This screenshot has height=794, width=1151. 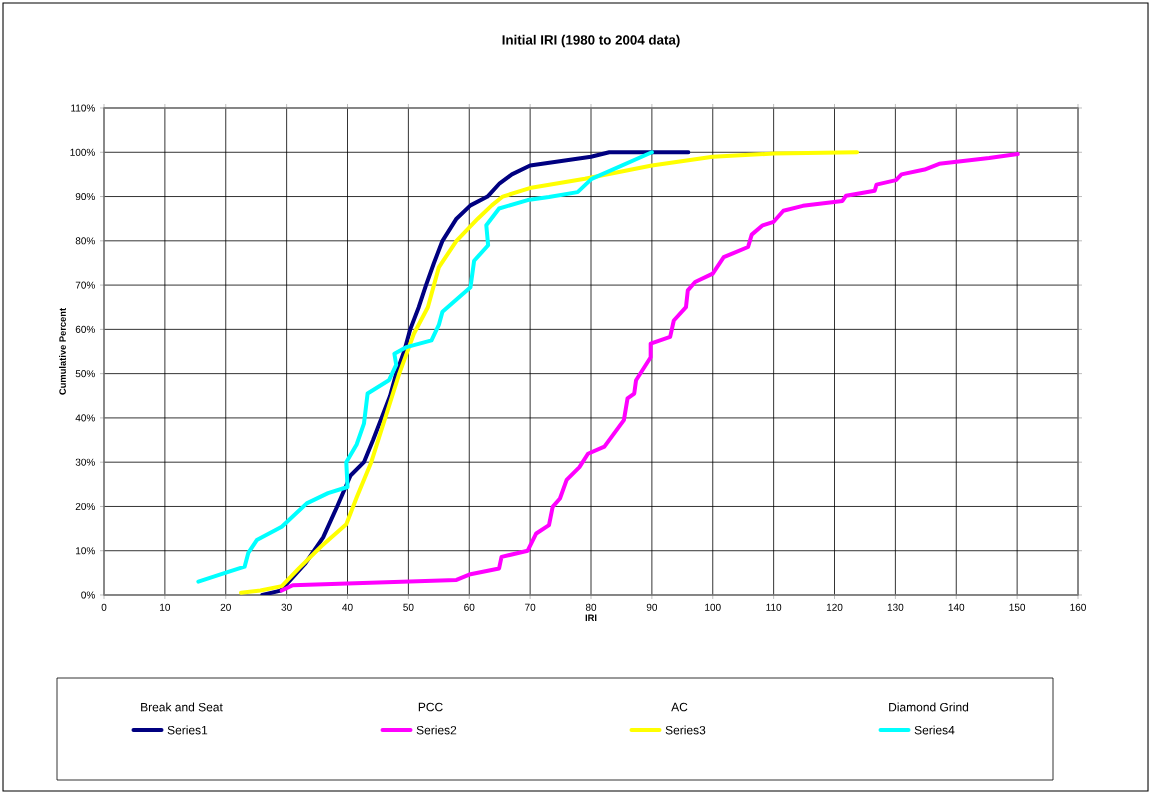 I want to click on x-tick-label: 60, so click(x=469, y=607).